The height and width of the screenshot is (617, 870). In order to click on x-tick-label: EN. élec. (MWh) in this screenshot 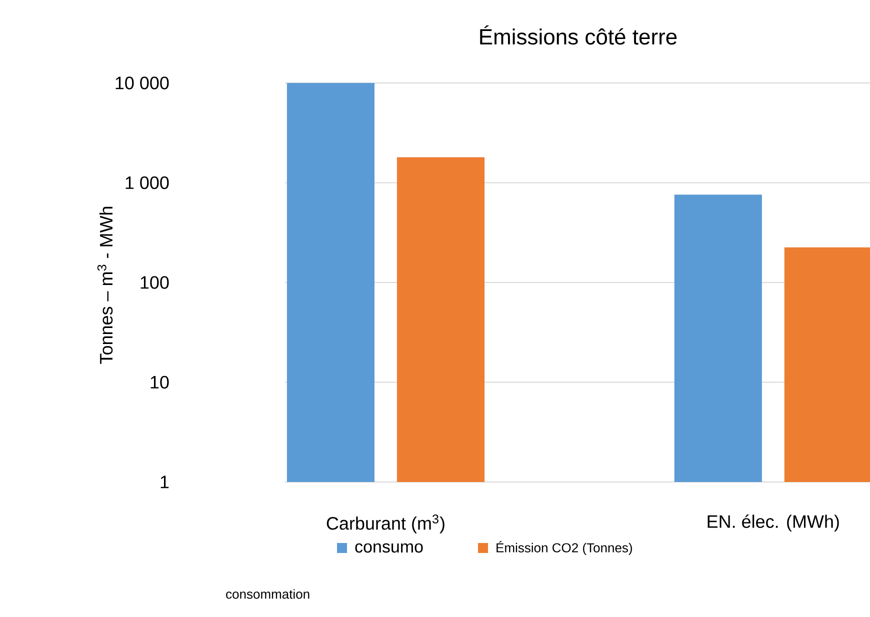, I will do `click(773, 523)`.